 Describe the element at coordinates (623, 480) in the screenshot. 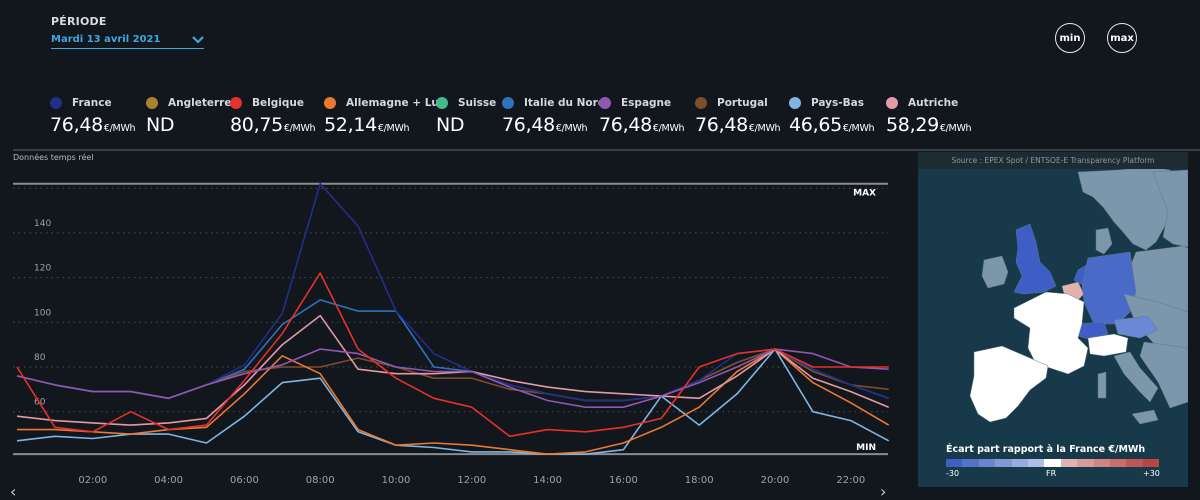

I see `x-tick-label: 16:00` at that location.